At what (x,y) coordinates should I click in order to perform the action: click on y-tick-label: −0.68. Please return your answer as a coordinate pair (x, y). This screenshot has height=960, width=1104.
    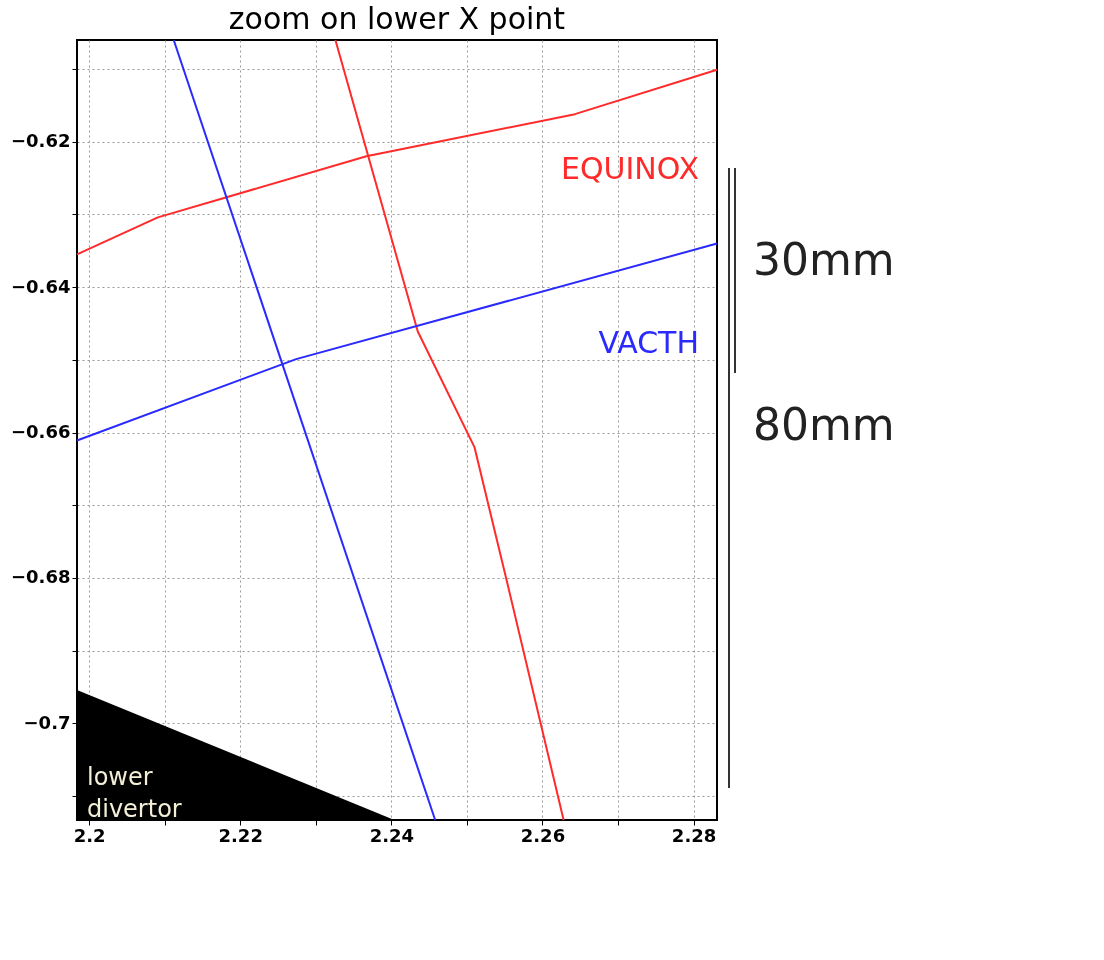
    Looking at the image, I should click on (41, 577).